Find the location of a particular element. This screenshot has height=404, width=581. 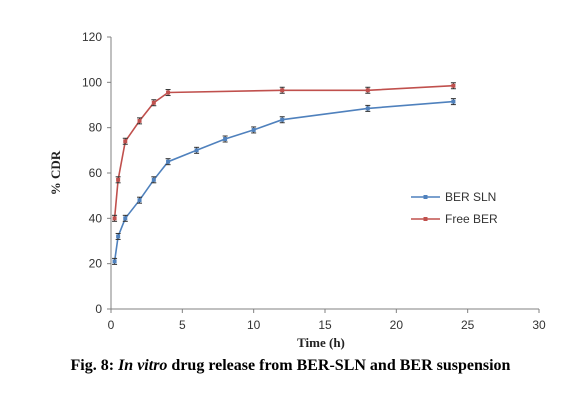

legend: BER SLN Free BER is located at coordinates (454, 208).